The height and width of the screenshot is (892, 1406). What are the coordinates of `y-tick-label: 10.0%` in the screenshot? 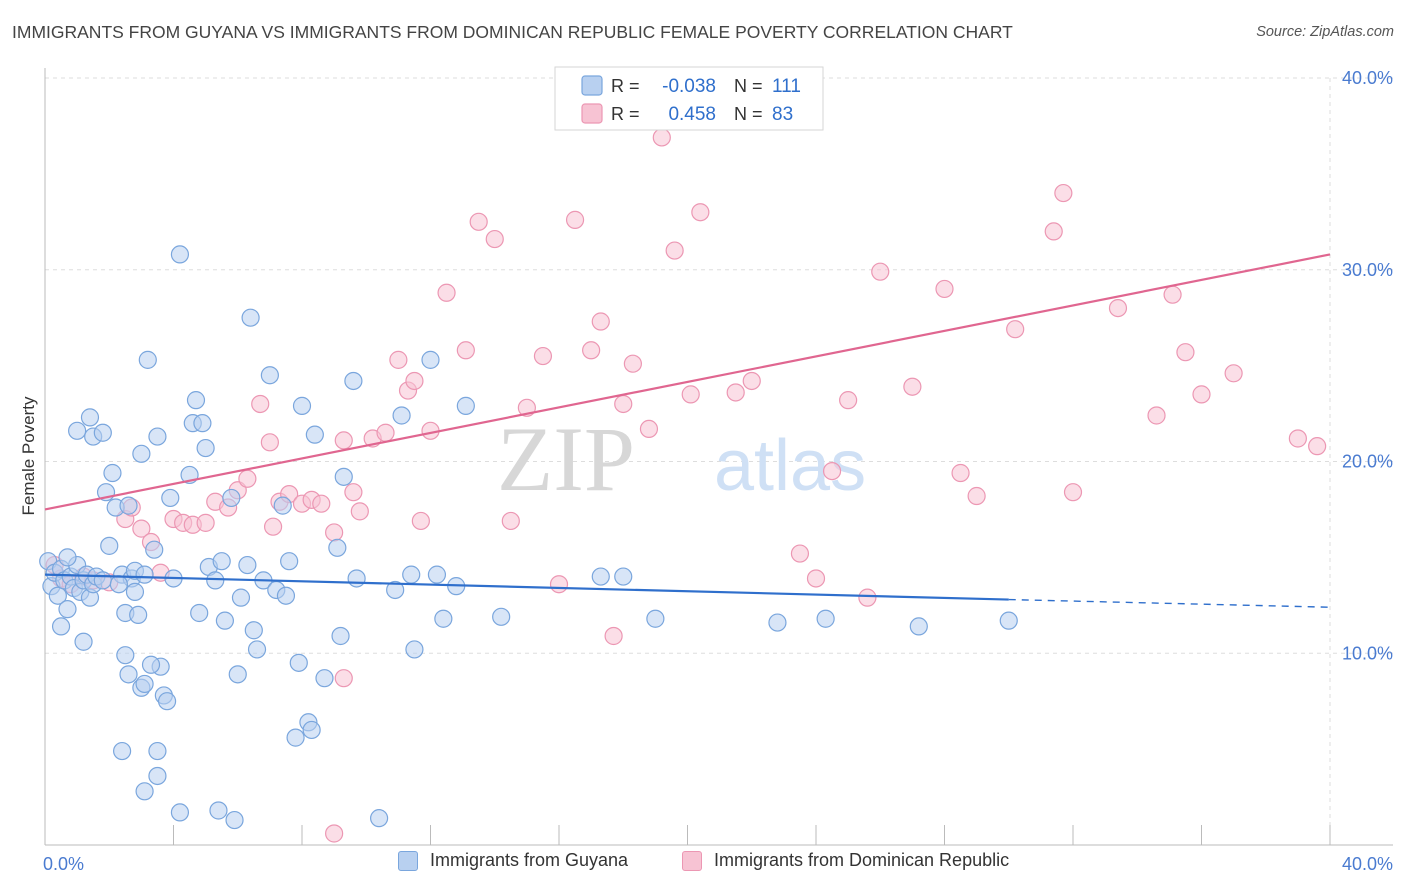 It's located at (1367, 653).